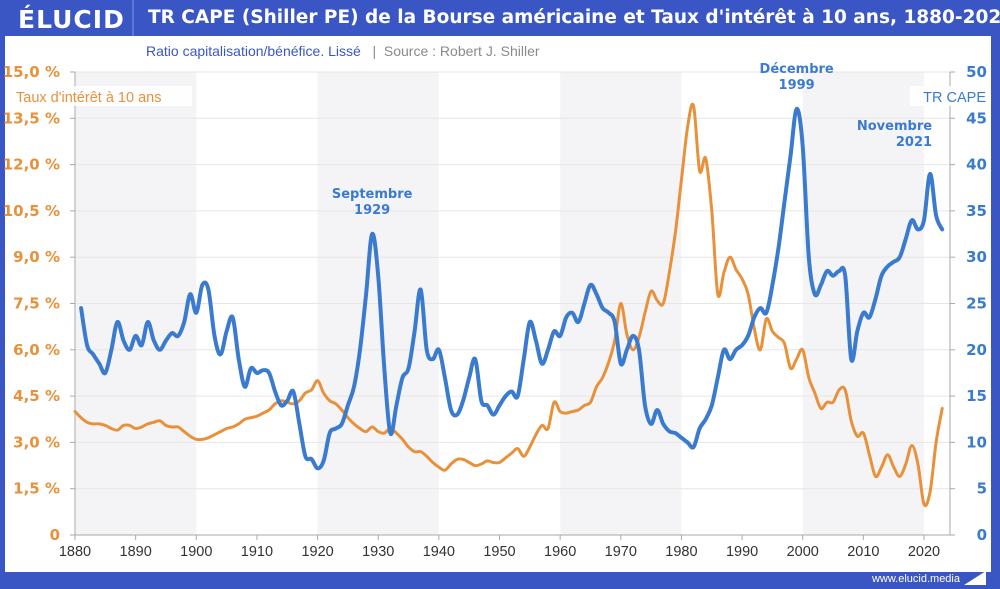 This screenshot has height=589, width=1000. What do you see at coordinates (36, 489) in the screenshot?
I see `left-tick-label: 1,5 %` at bounding box center [36, 489].